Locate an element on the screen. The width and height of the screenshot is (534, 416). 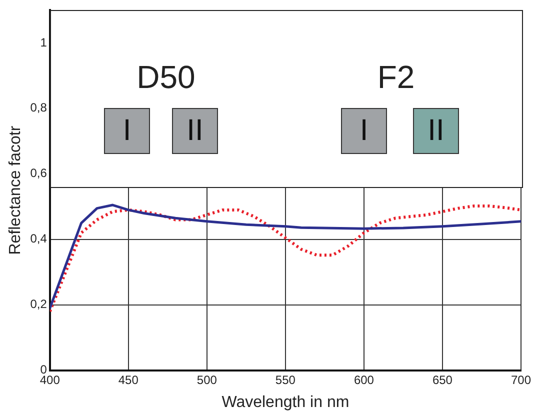
y-tick-label: 1 is located at coordinates (44, 42).